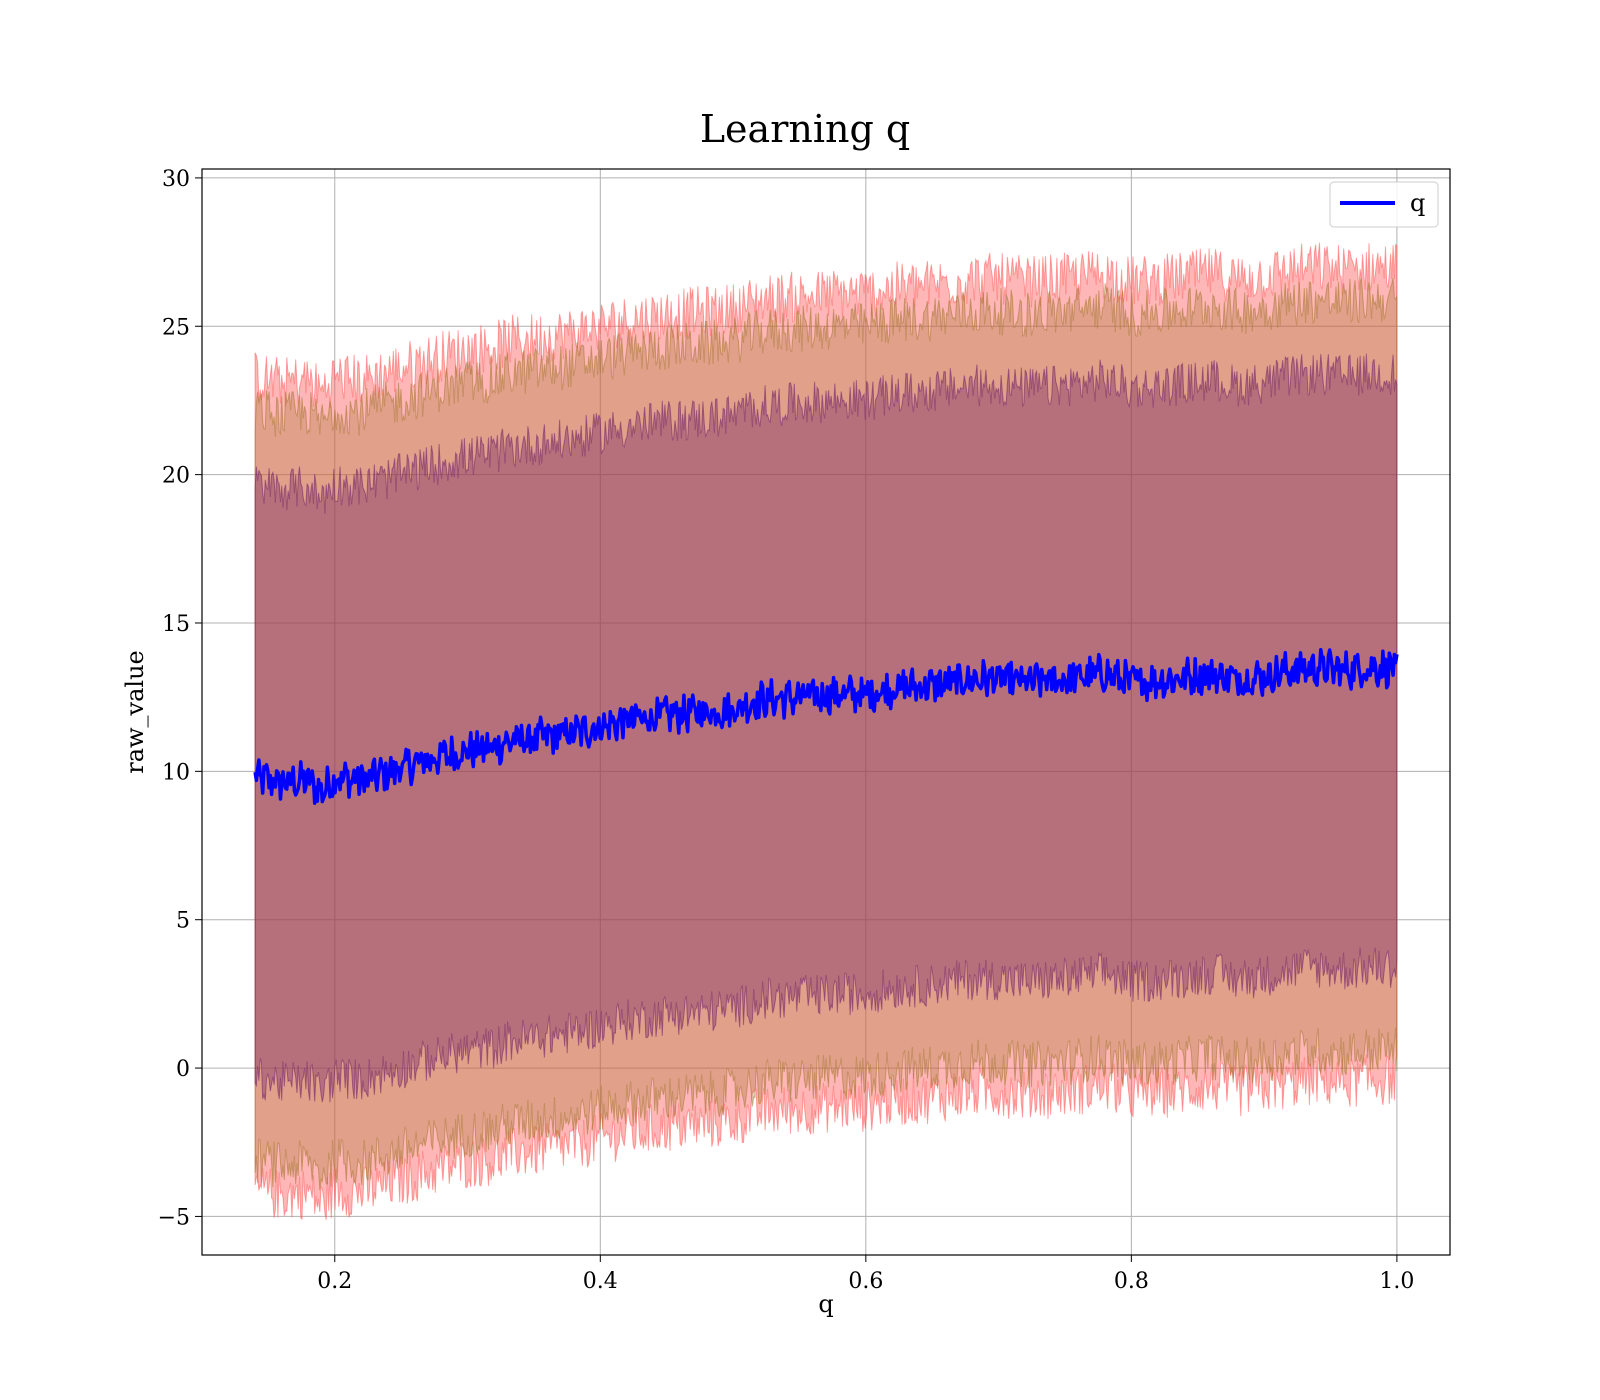 The image size is (1600, 1400). Describe the element at coordinates (1417, 203) in the screenshot. I see `legend-label-q: q` at that location.